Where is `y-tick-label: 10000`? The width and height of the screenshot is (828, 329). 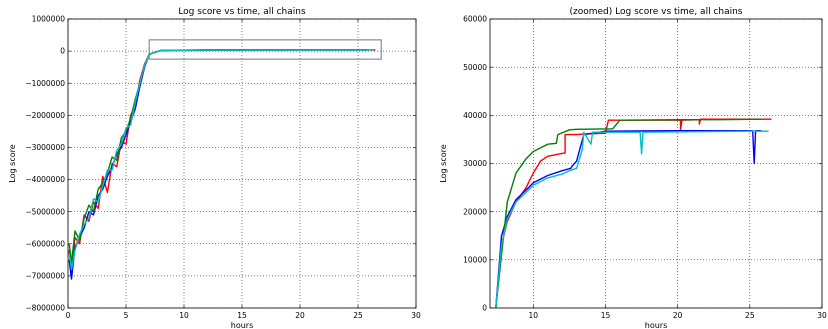
y-tick-label: 10000 is located at coordinates (475, 259).